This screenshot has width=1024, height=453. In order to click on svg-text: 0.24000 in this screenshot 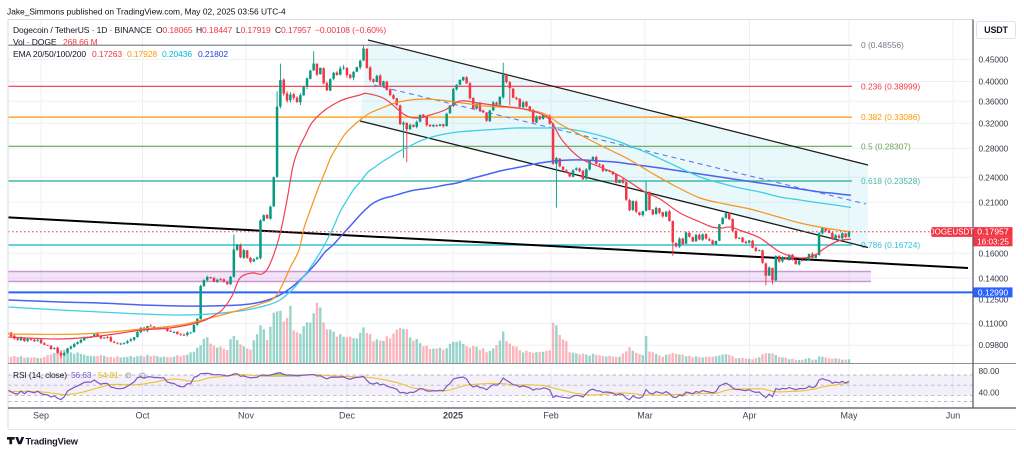, I will do `click(994, 177)`.